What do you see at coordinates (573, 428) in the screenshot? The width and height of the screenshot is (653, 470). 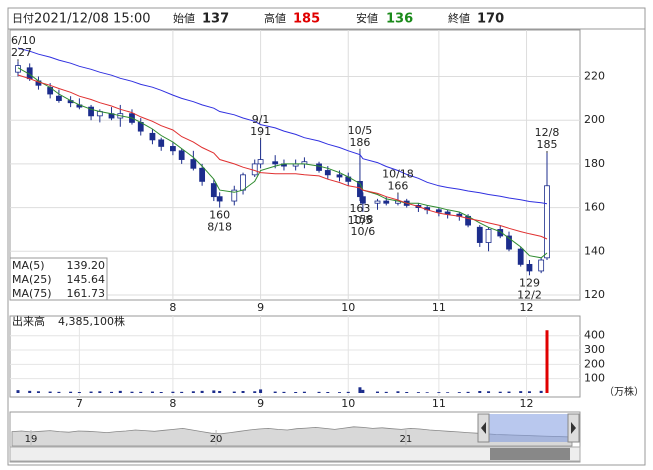 I see `arrow-right` at bounding box center [573, 428].